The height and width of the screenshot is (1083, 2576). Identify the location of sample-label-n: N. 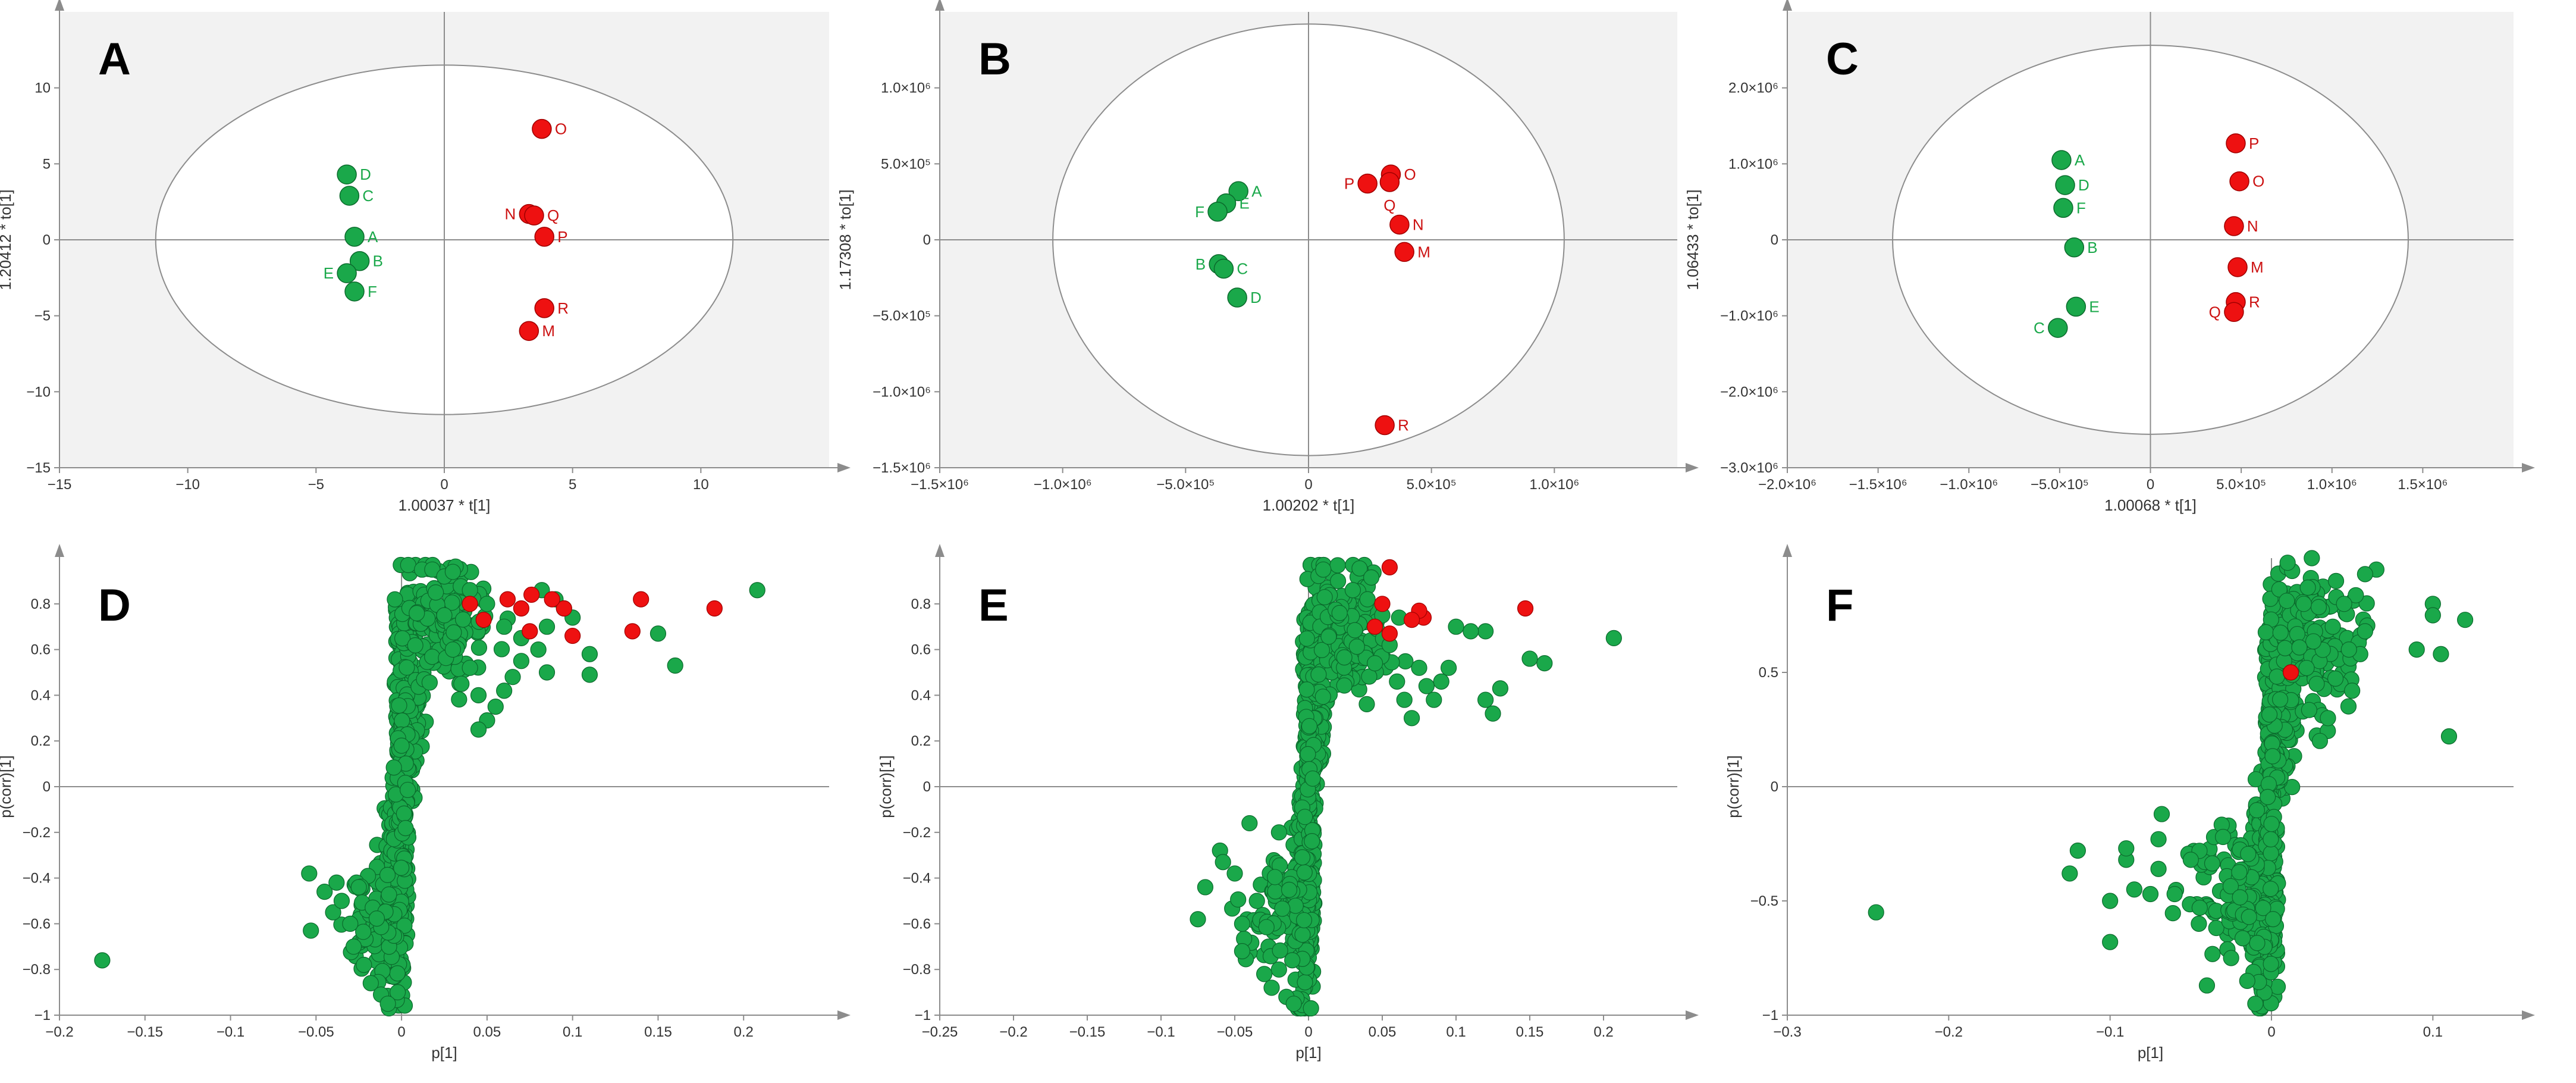
(2252, 226).